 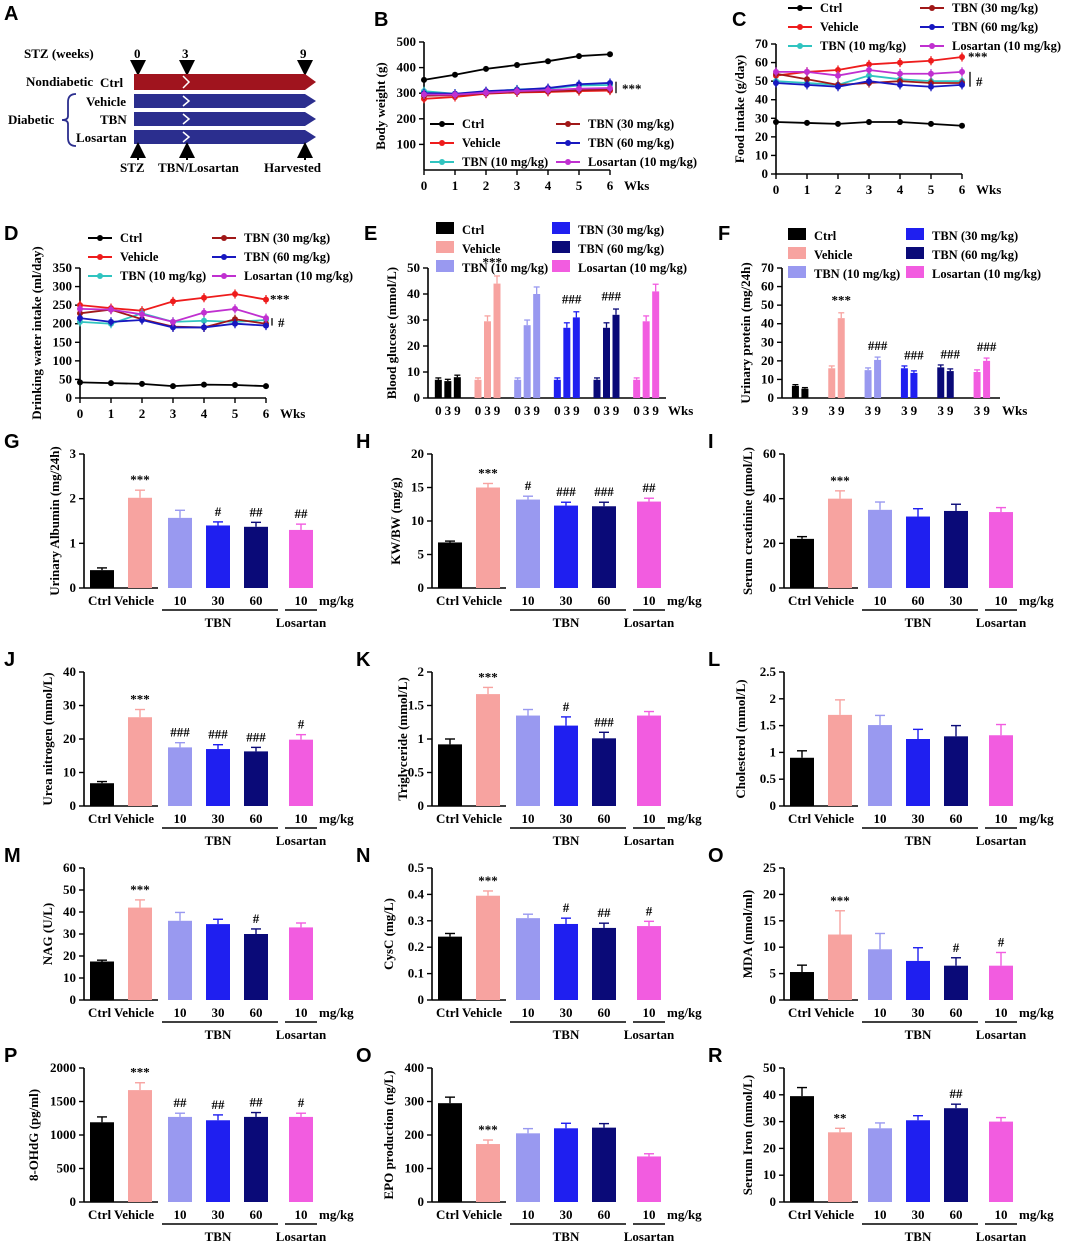 I want to click on panel-label-n: N, so click(x=363, y=856).